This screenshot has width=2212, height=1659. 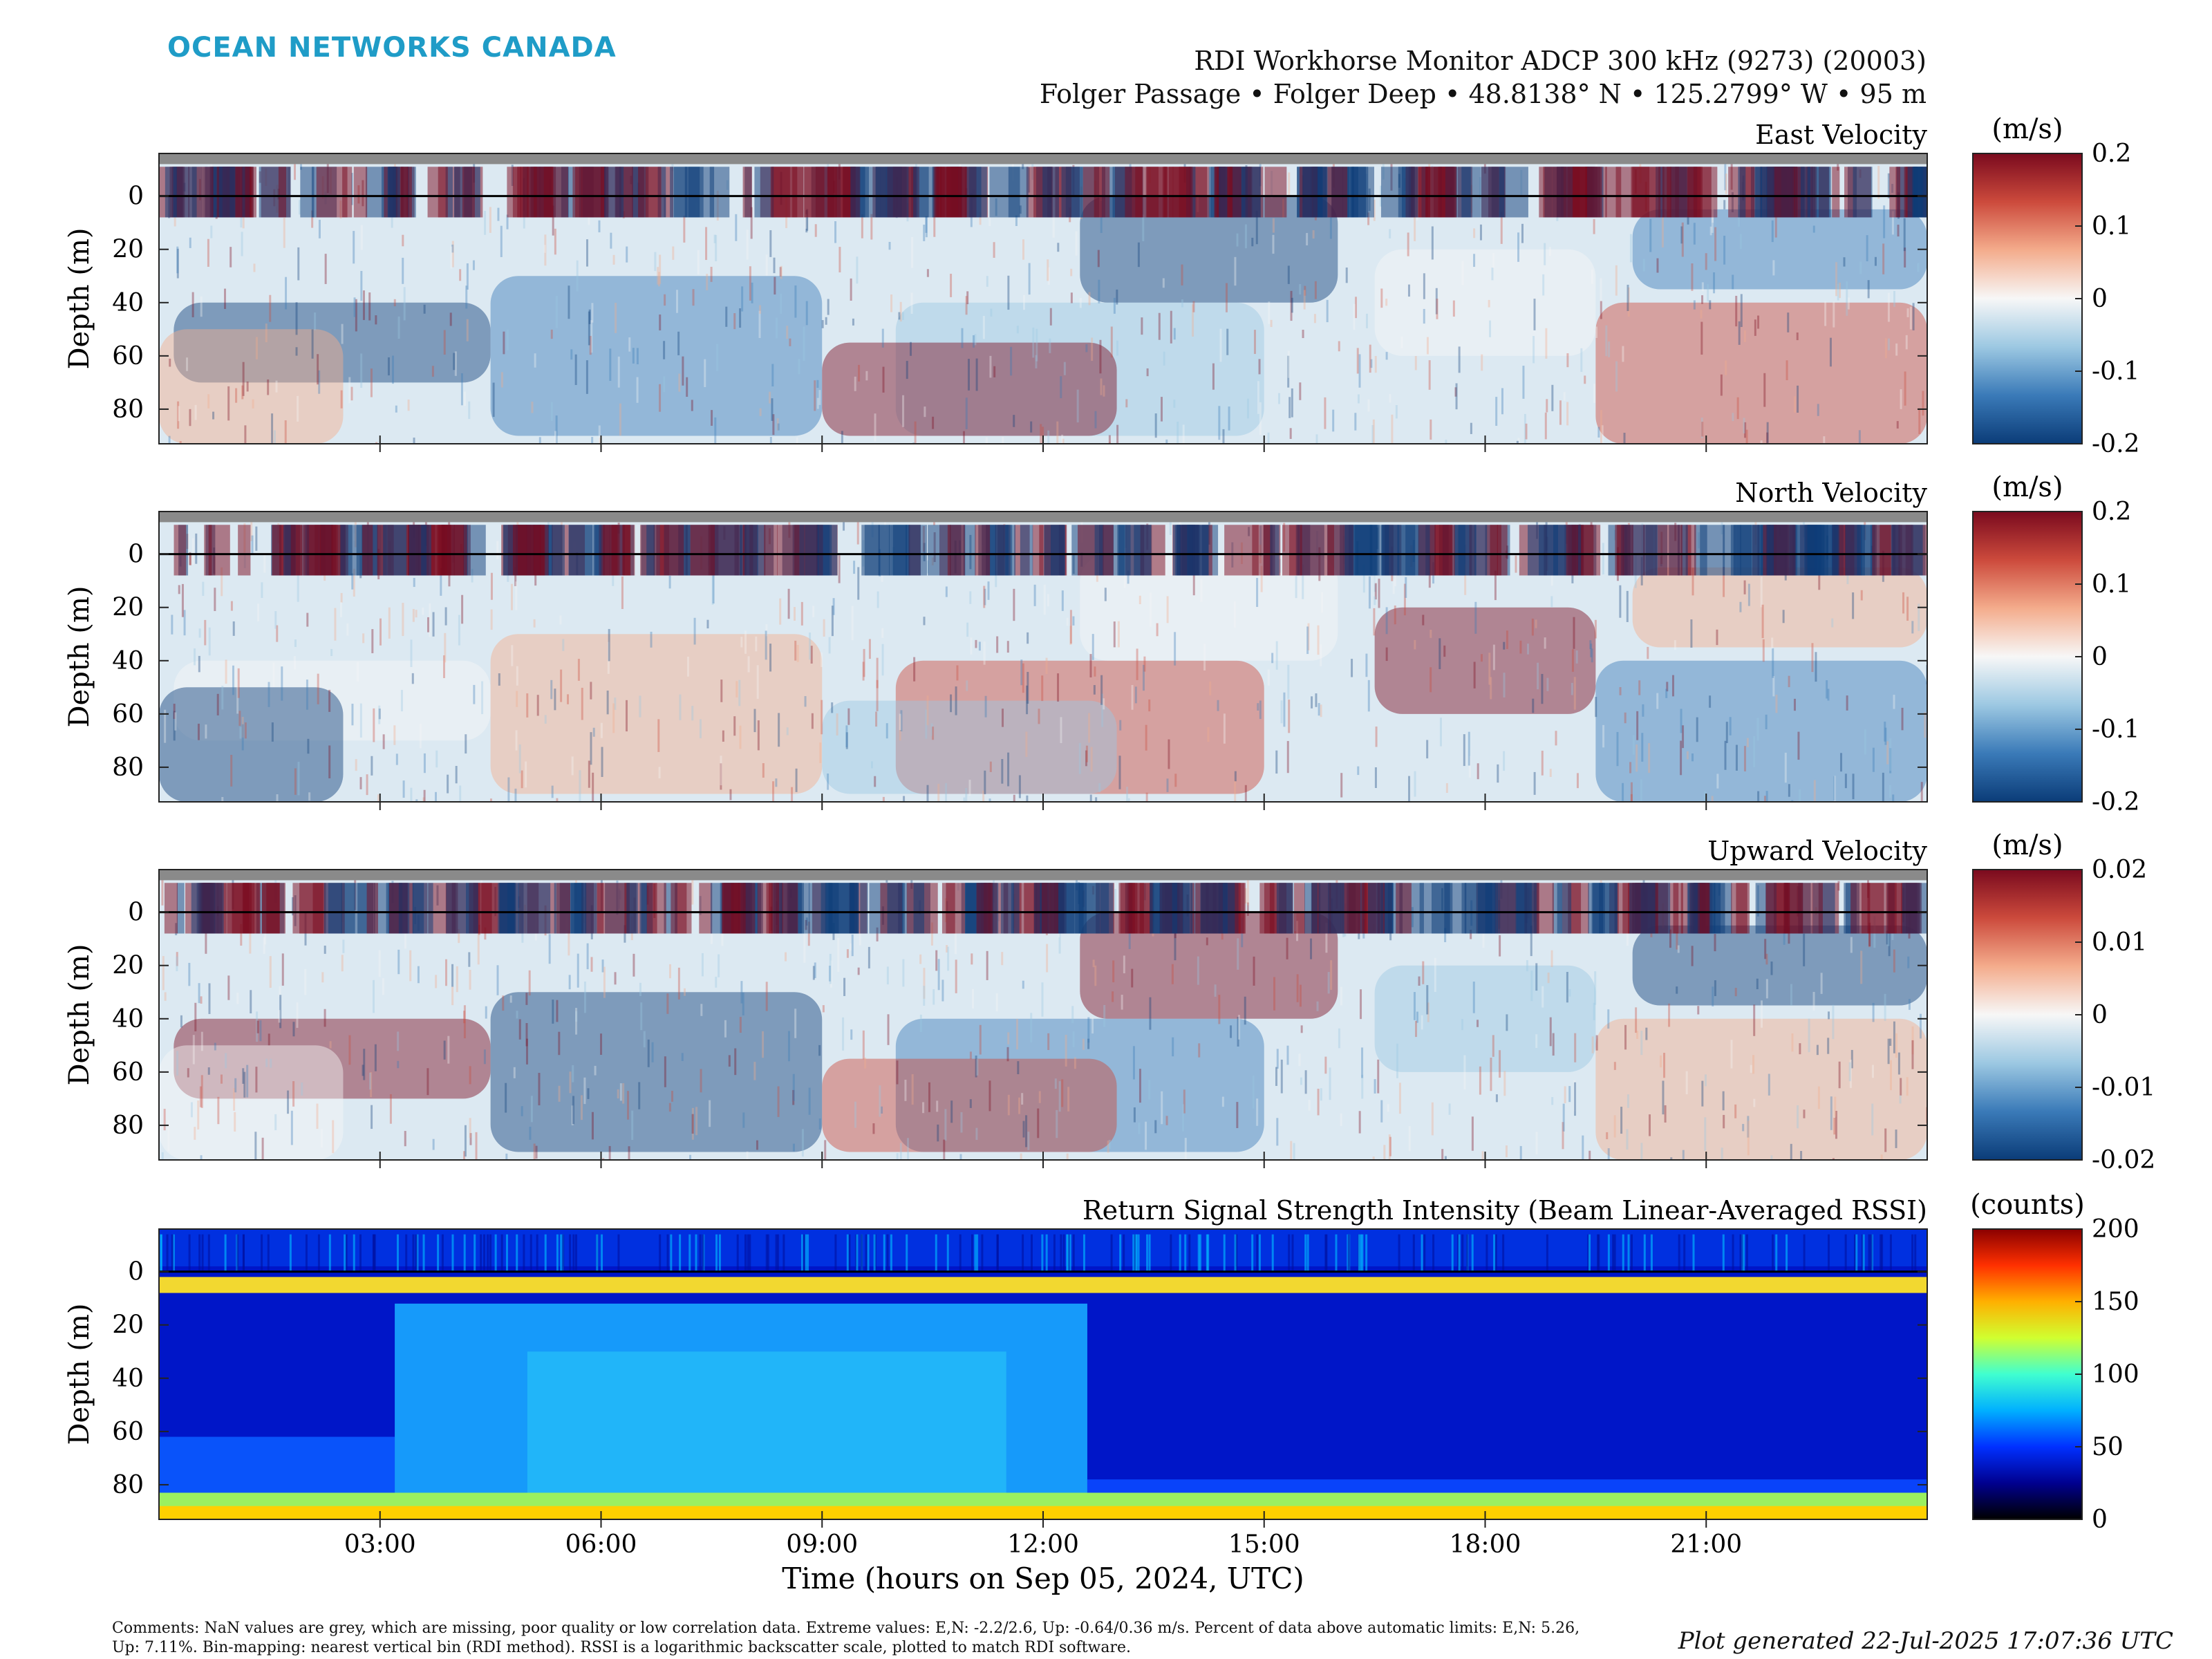 What do you see at coordinates (2119, 943) in the screenshot?
I see `colorbar-tick-label: 0.01` at bounding box center [2119, 943].